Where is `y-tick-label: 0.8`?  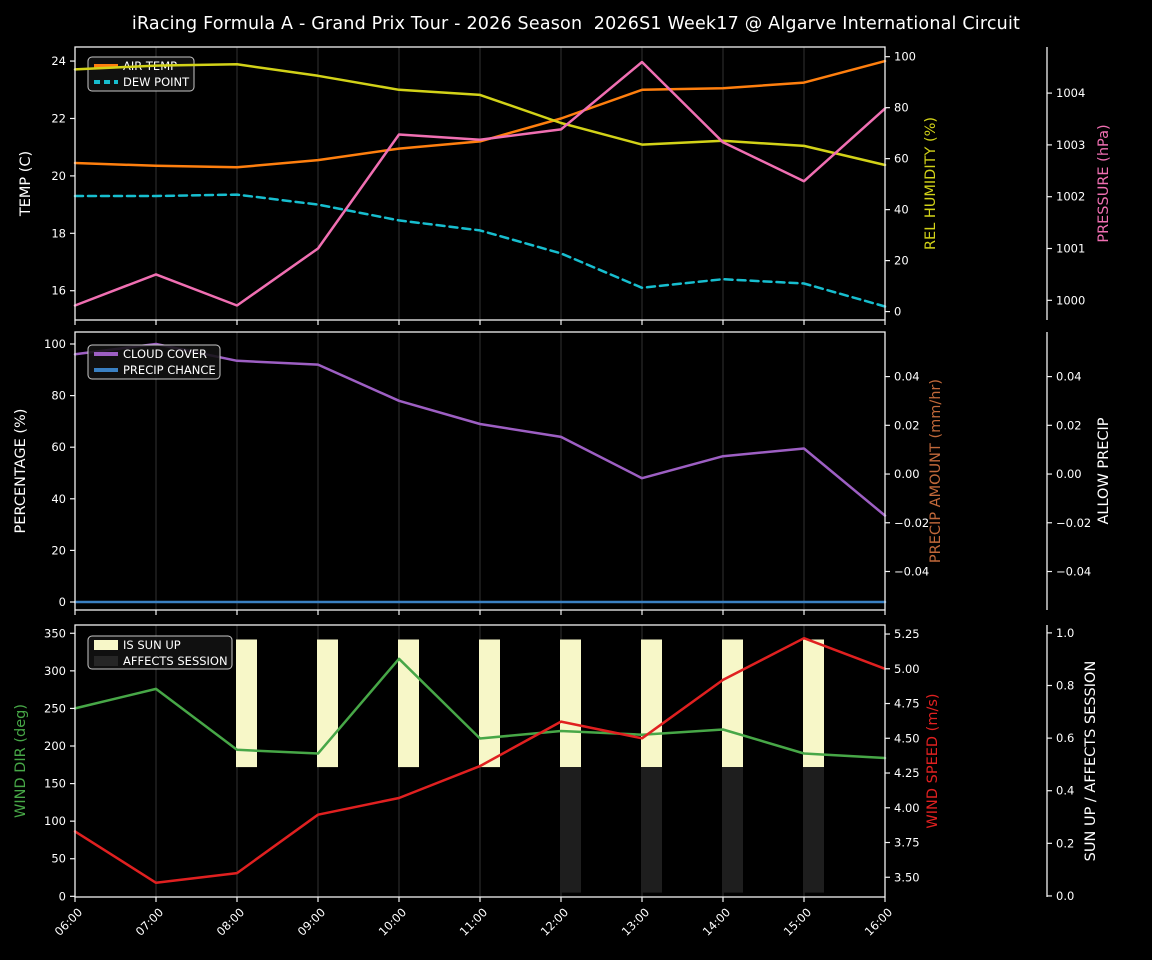
y-tick-label: 0.8 is located at coordinates (1065, 686).